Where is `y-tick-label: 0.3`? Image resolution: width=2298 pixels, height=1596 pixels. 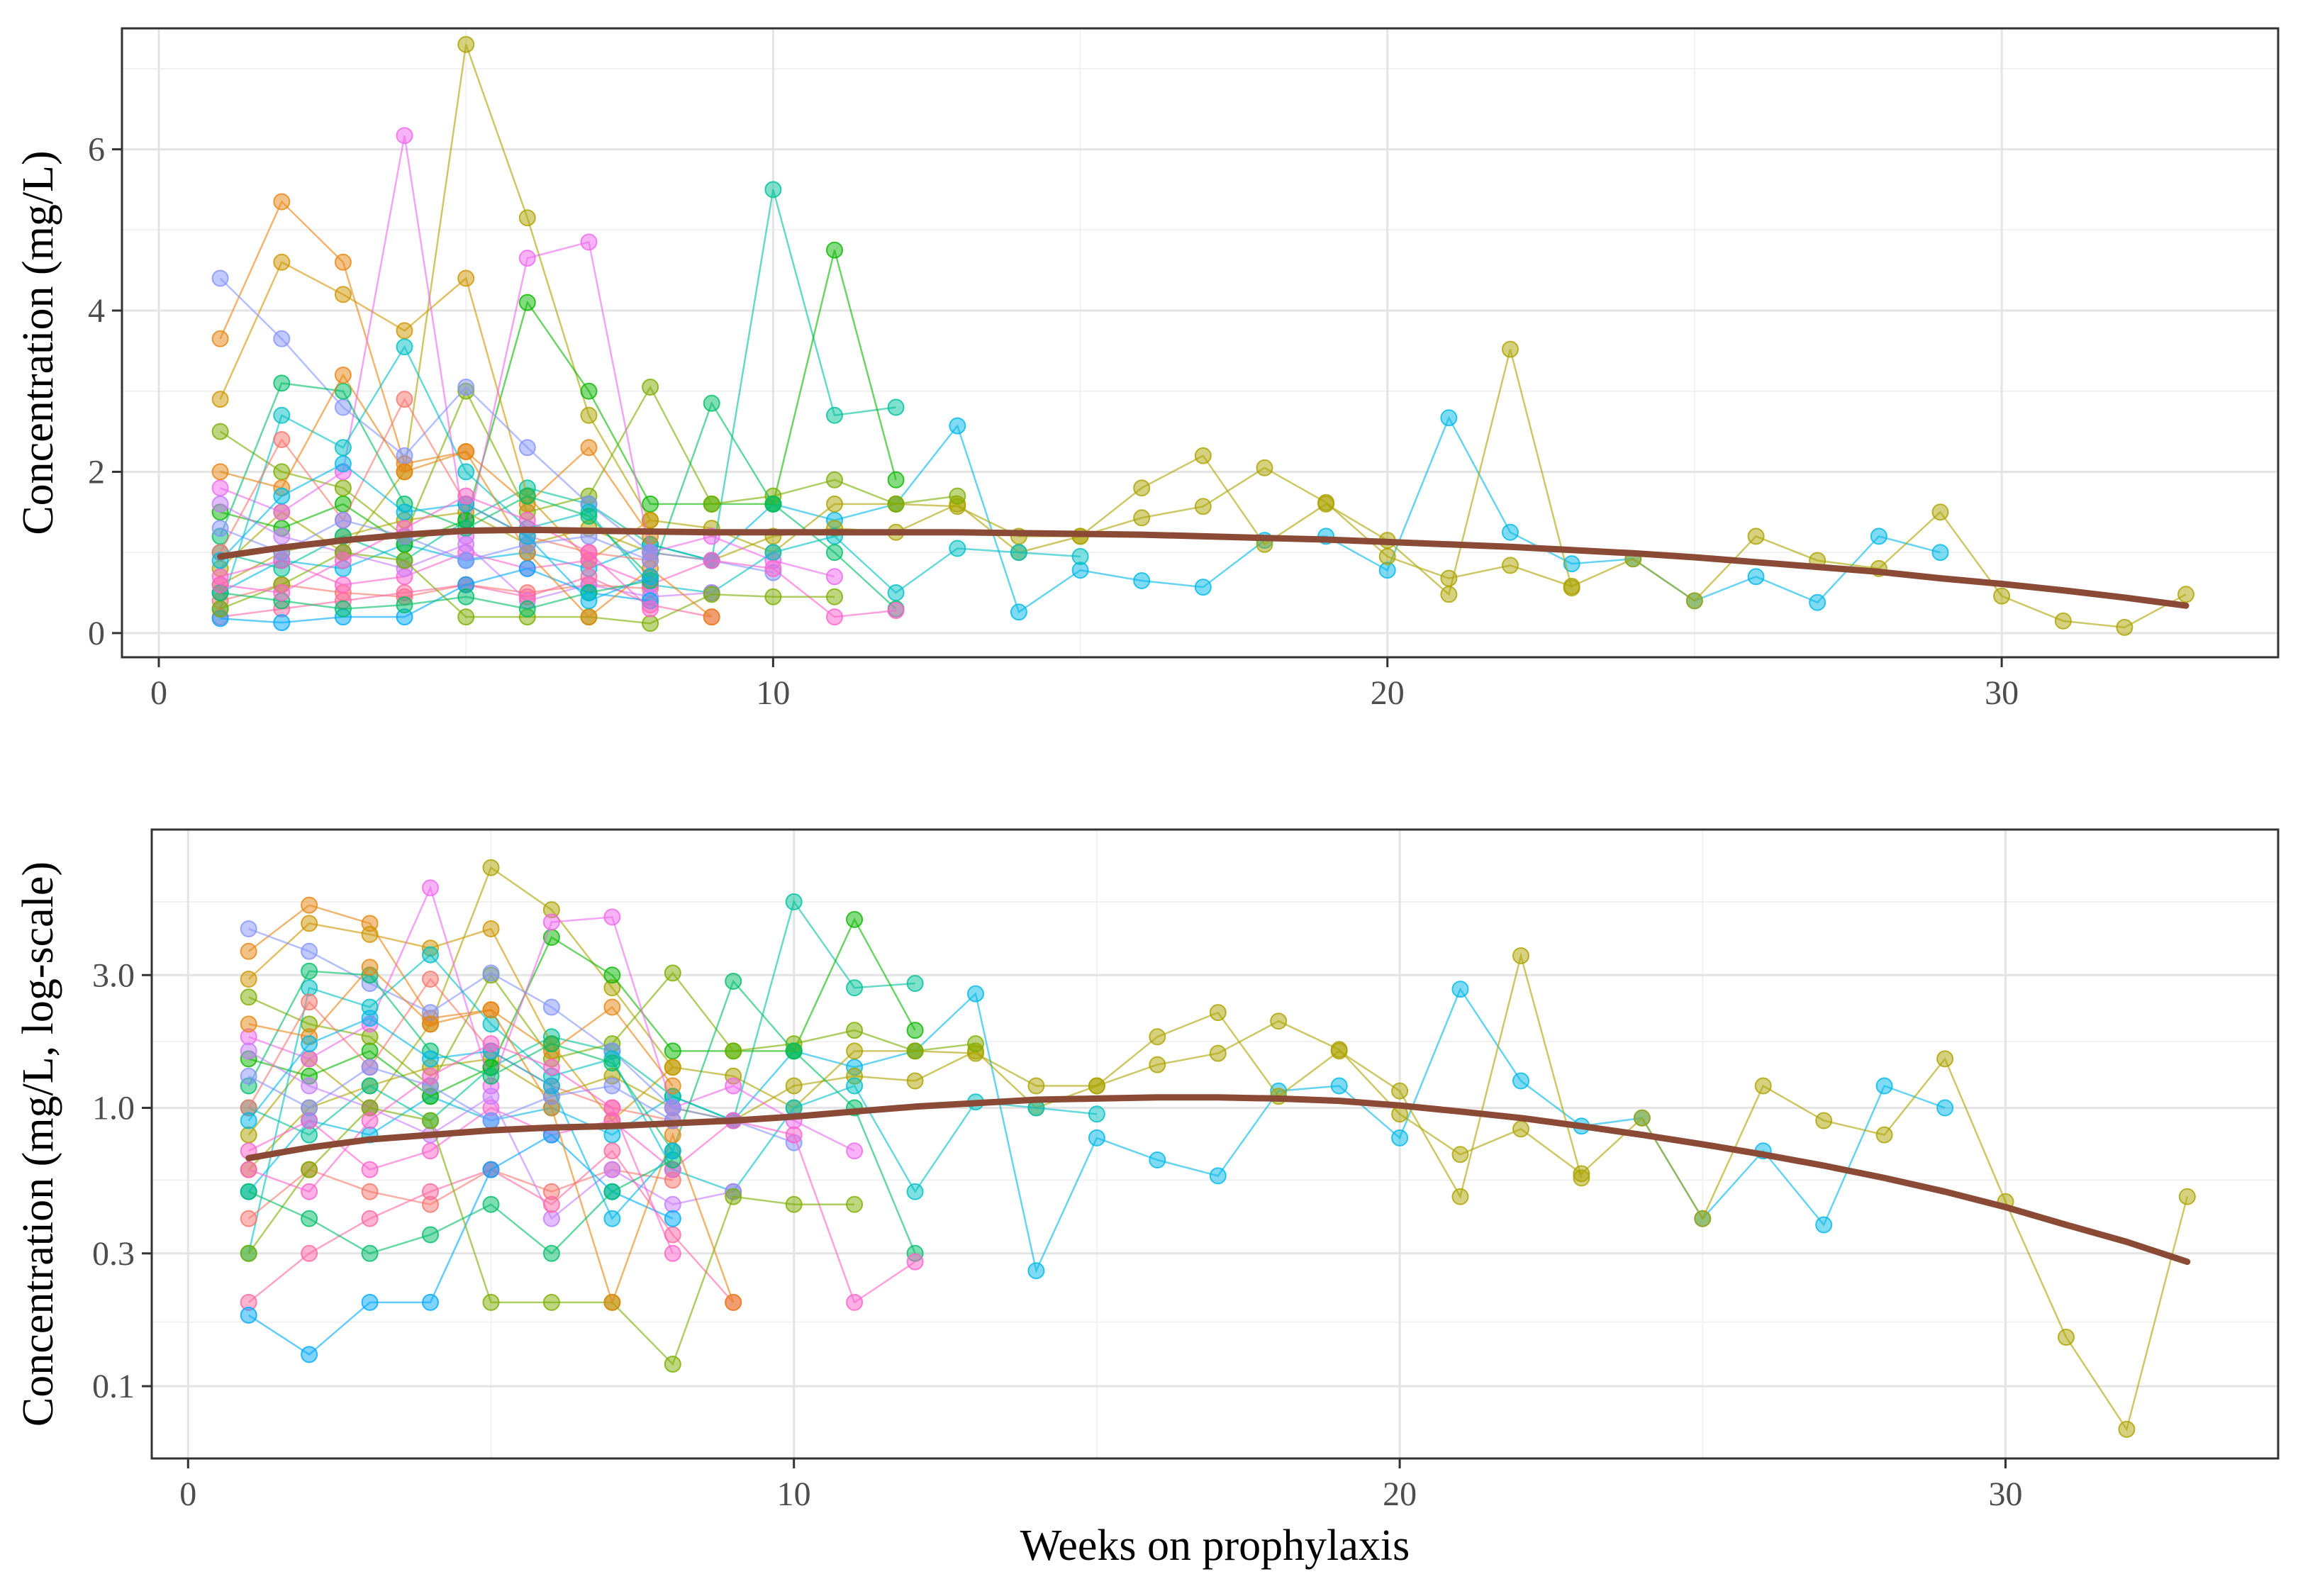 y-tick-label: 0.3 is located at coordinates (114, 1254).